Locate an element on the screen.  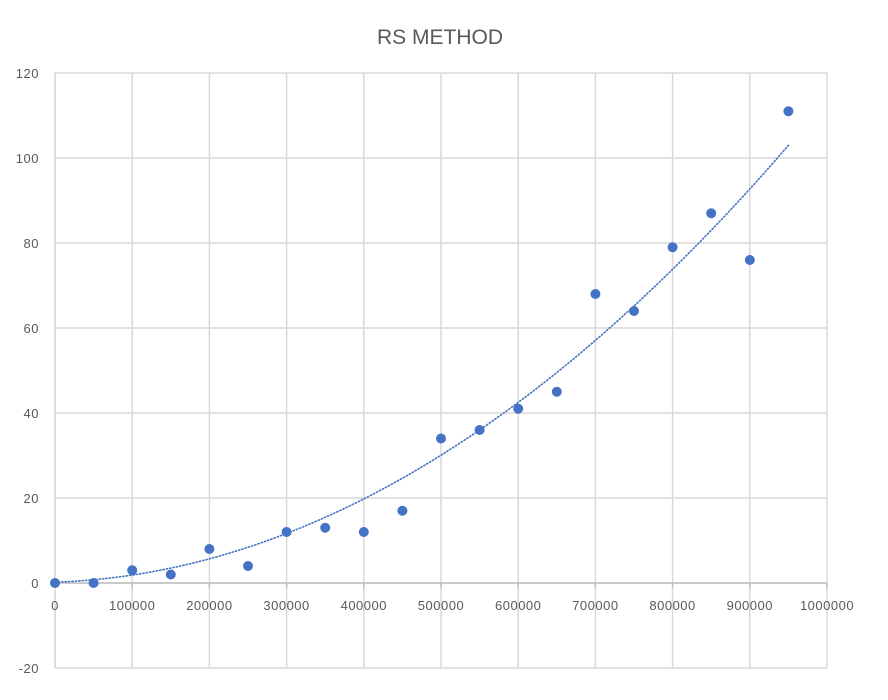
chart-title: RS METHOD is located at coordinates (440, 37).